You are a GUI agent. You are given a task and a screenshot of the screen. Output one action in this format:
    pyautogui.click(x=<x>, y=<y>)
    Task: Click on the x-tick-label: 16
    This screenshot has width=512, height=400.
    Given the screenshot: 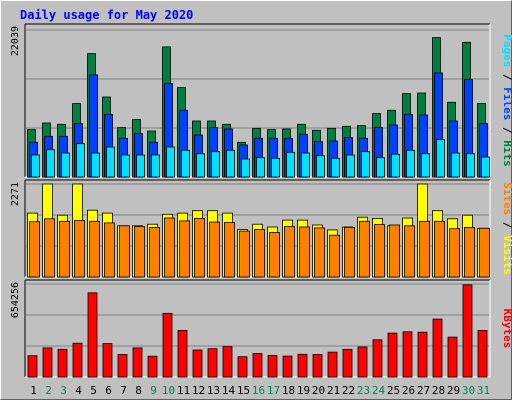 What is the action you would take?
    pyautogui.click(x=258, y=390)
    